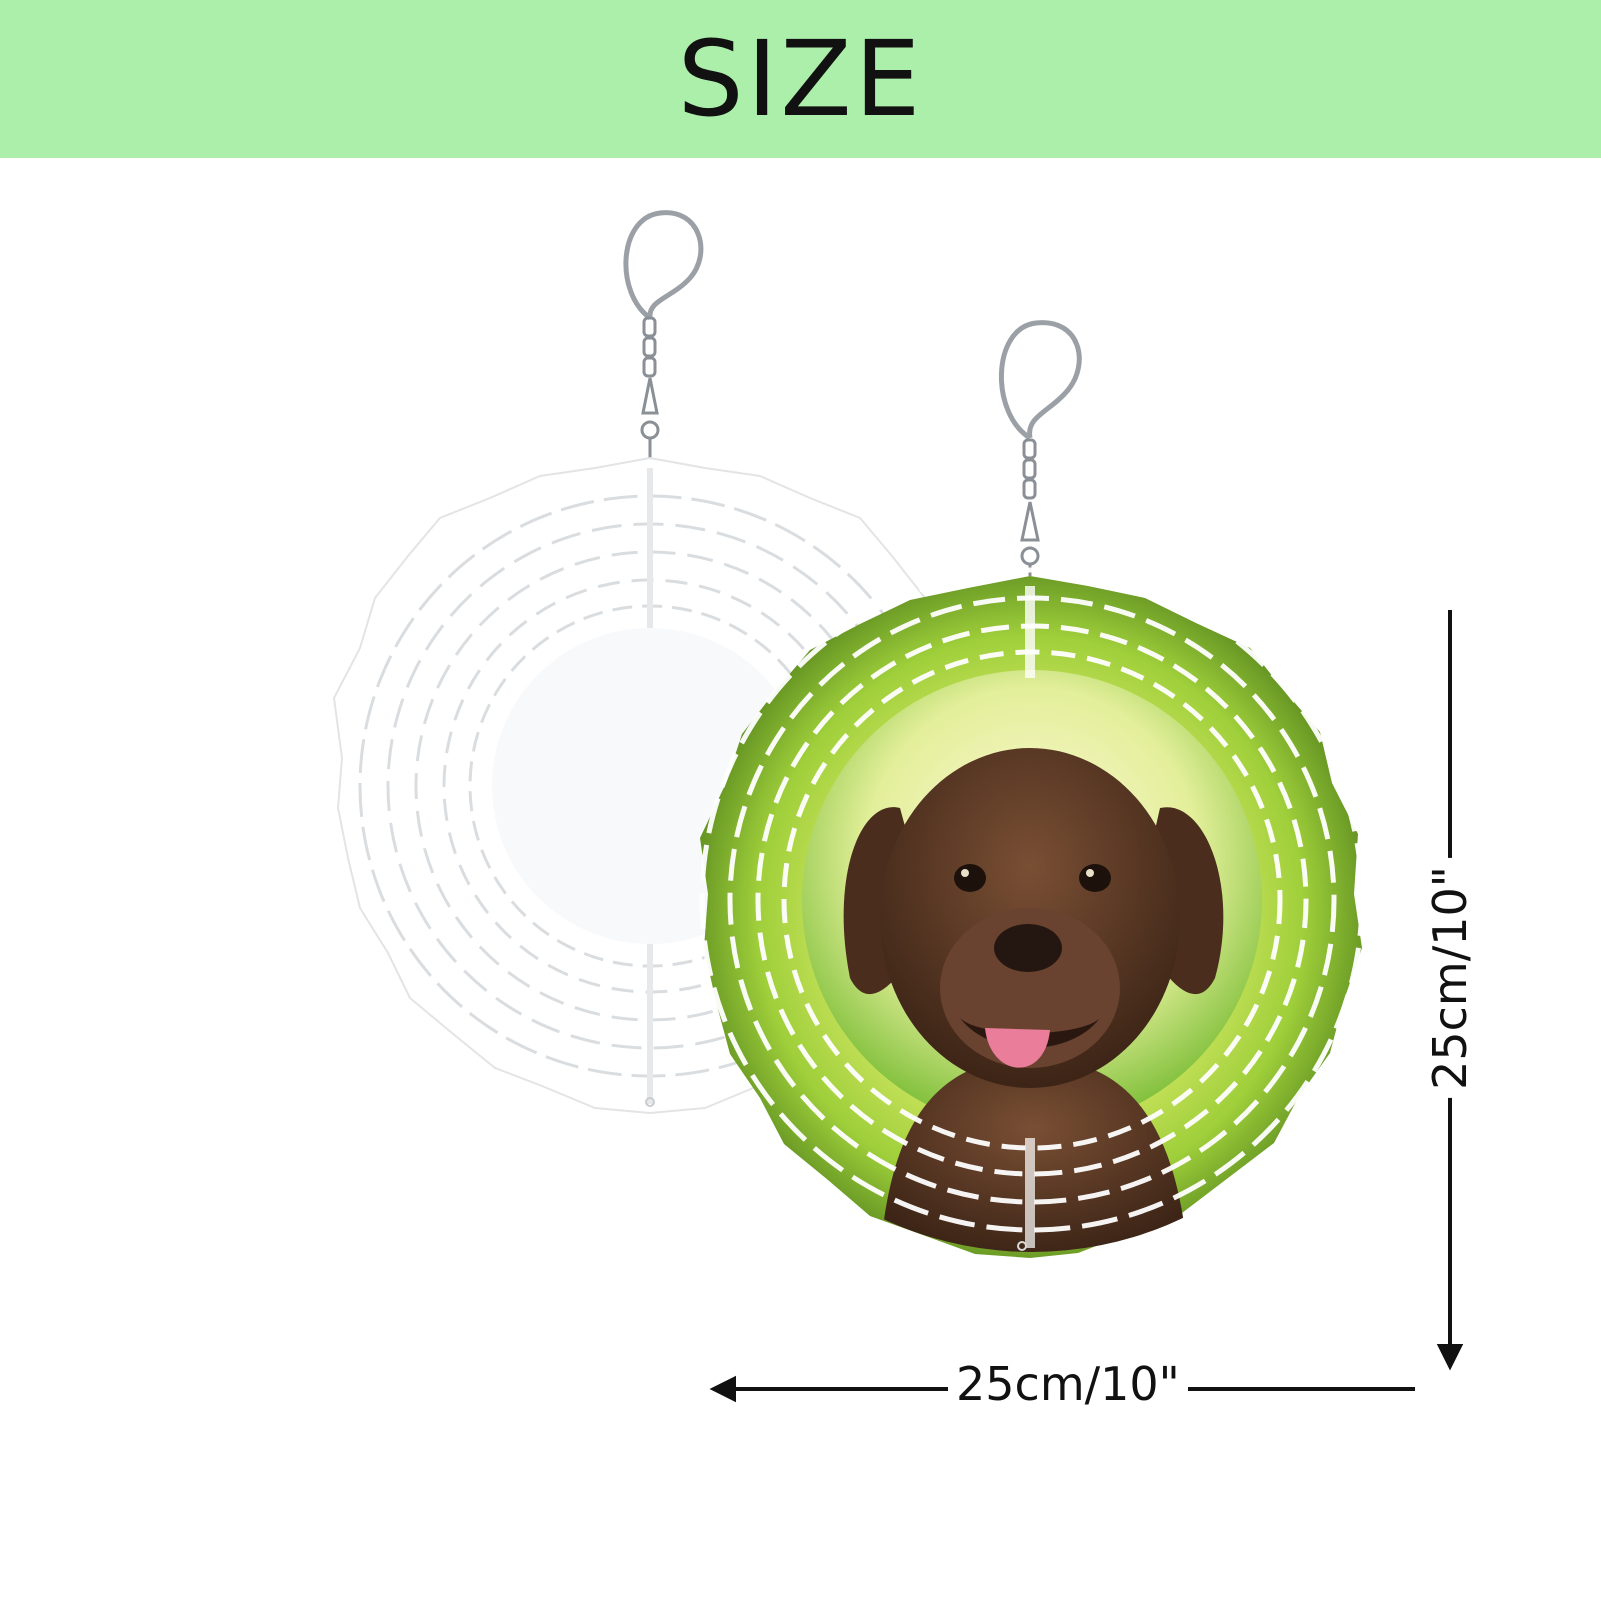  I want to click on header-banner: SIZE, so click(800, 79).